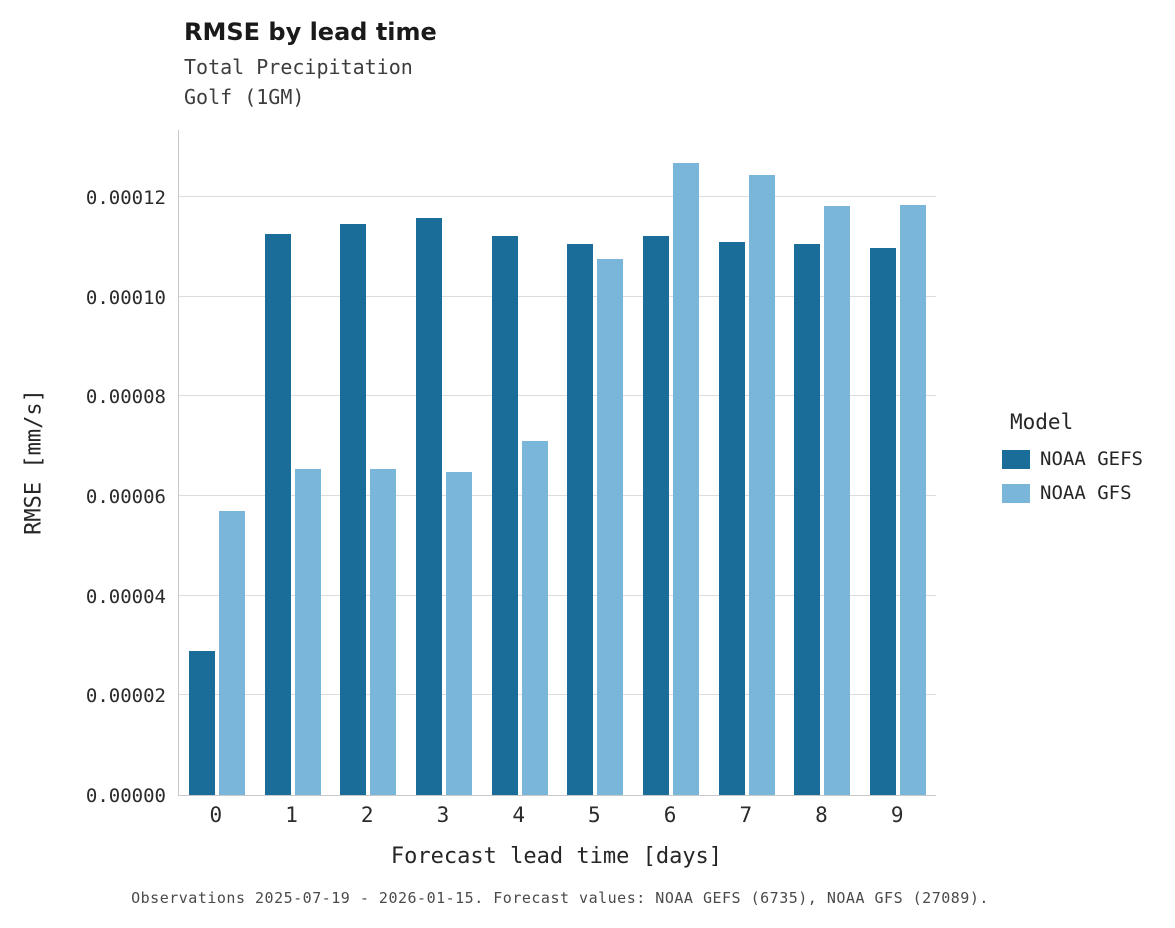 The height and width of the screenshot is (928, 1175). What do you see at coordinates (746, 815) in the screenshot?
I see `x-tick-label: 7` at bounding box center [746, 815].